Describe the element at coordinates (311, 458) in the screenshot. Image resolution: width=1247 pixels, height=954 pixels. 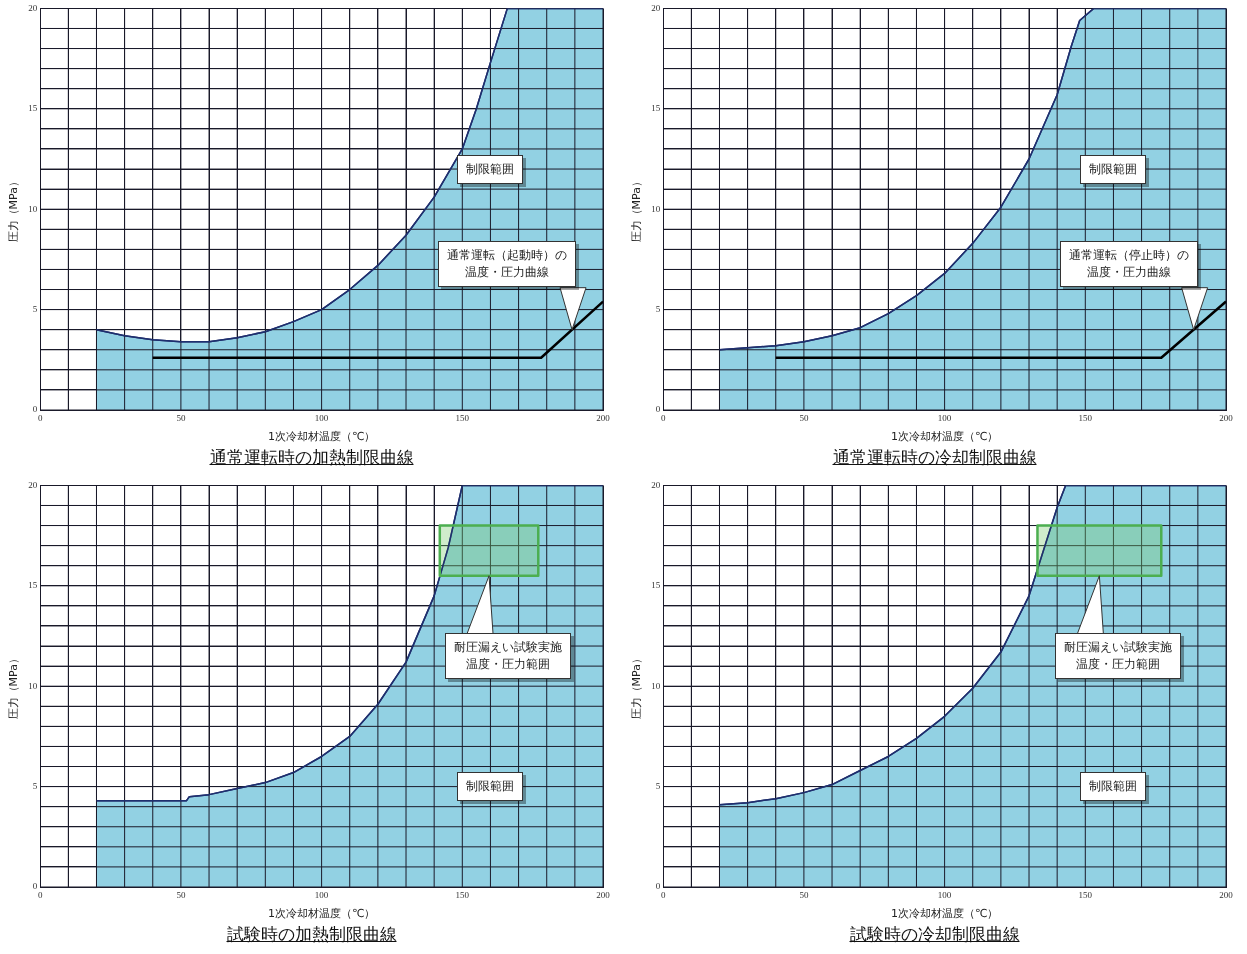
I see `text: 通常運転時の加熱制限曲線` at that location.